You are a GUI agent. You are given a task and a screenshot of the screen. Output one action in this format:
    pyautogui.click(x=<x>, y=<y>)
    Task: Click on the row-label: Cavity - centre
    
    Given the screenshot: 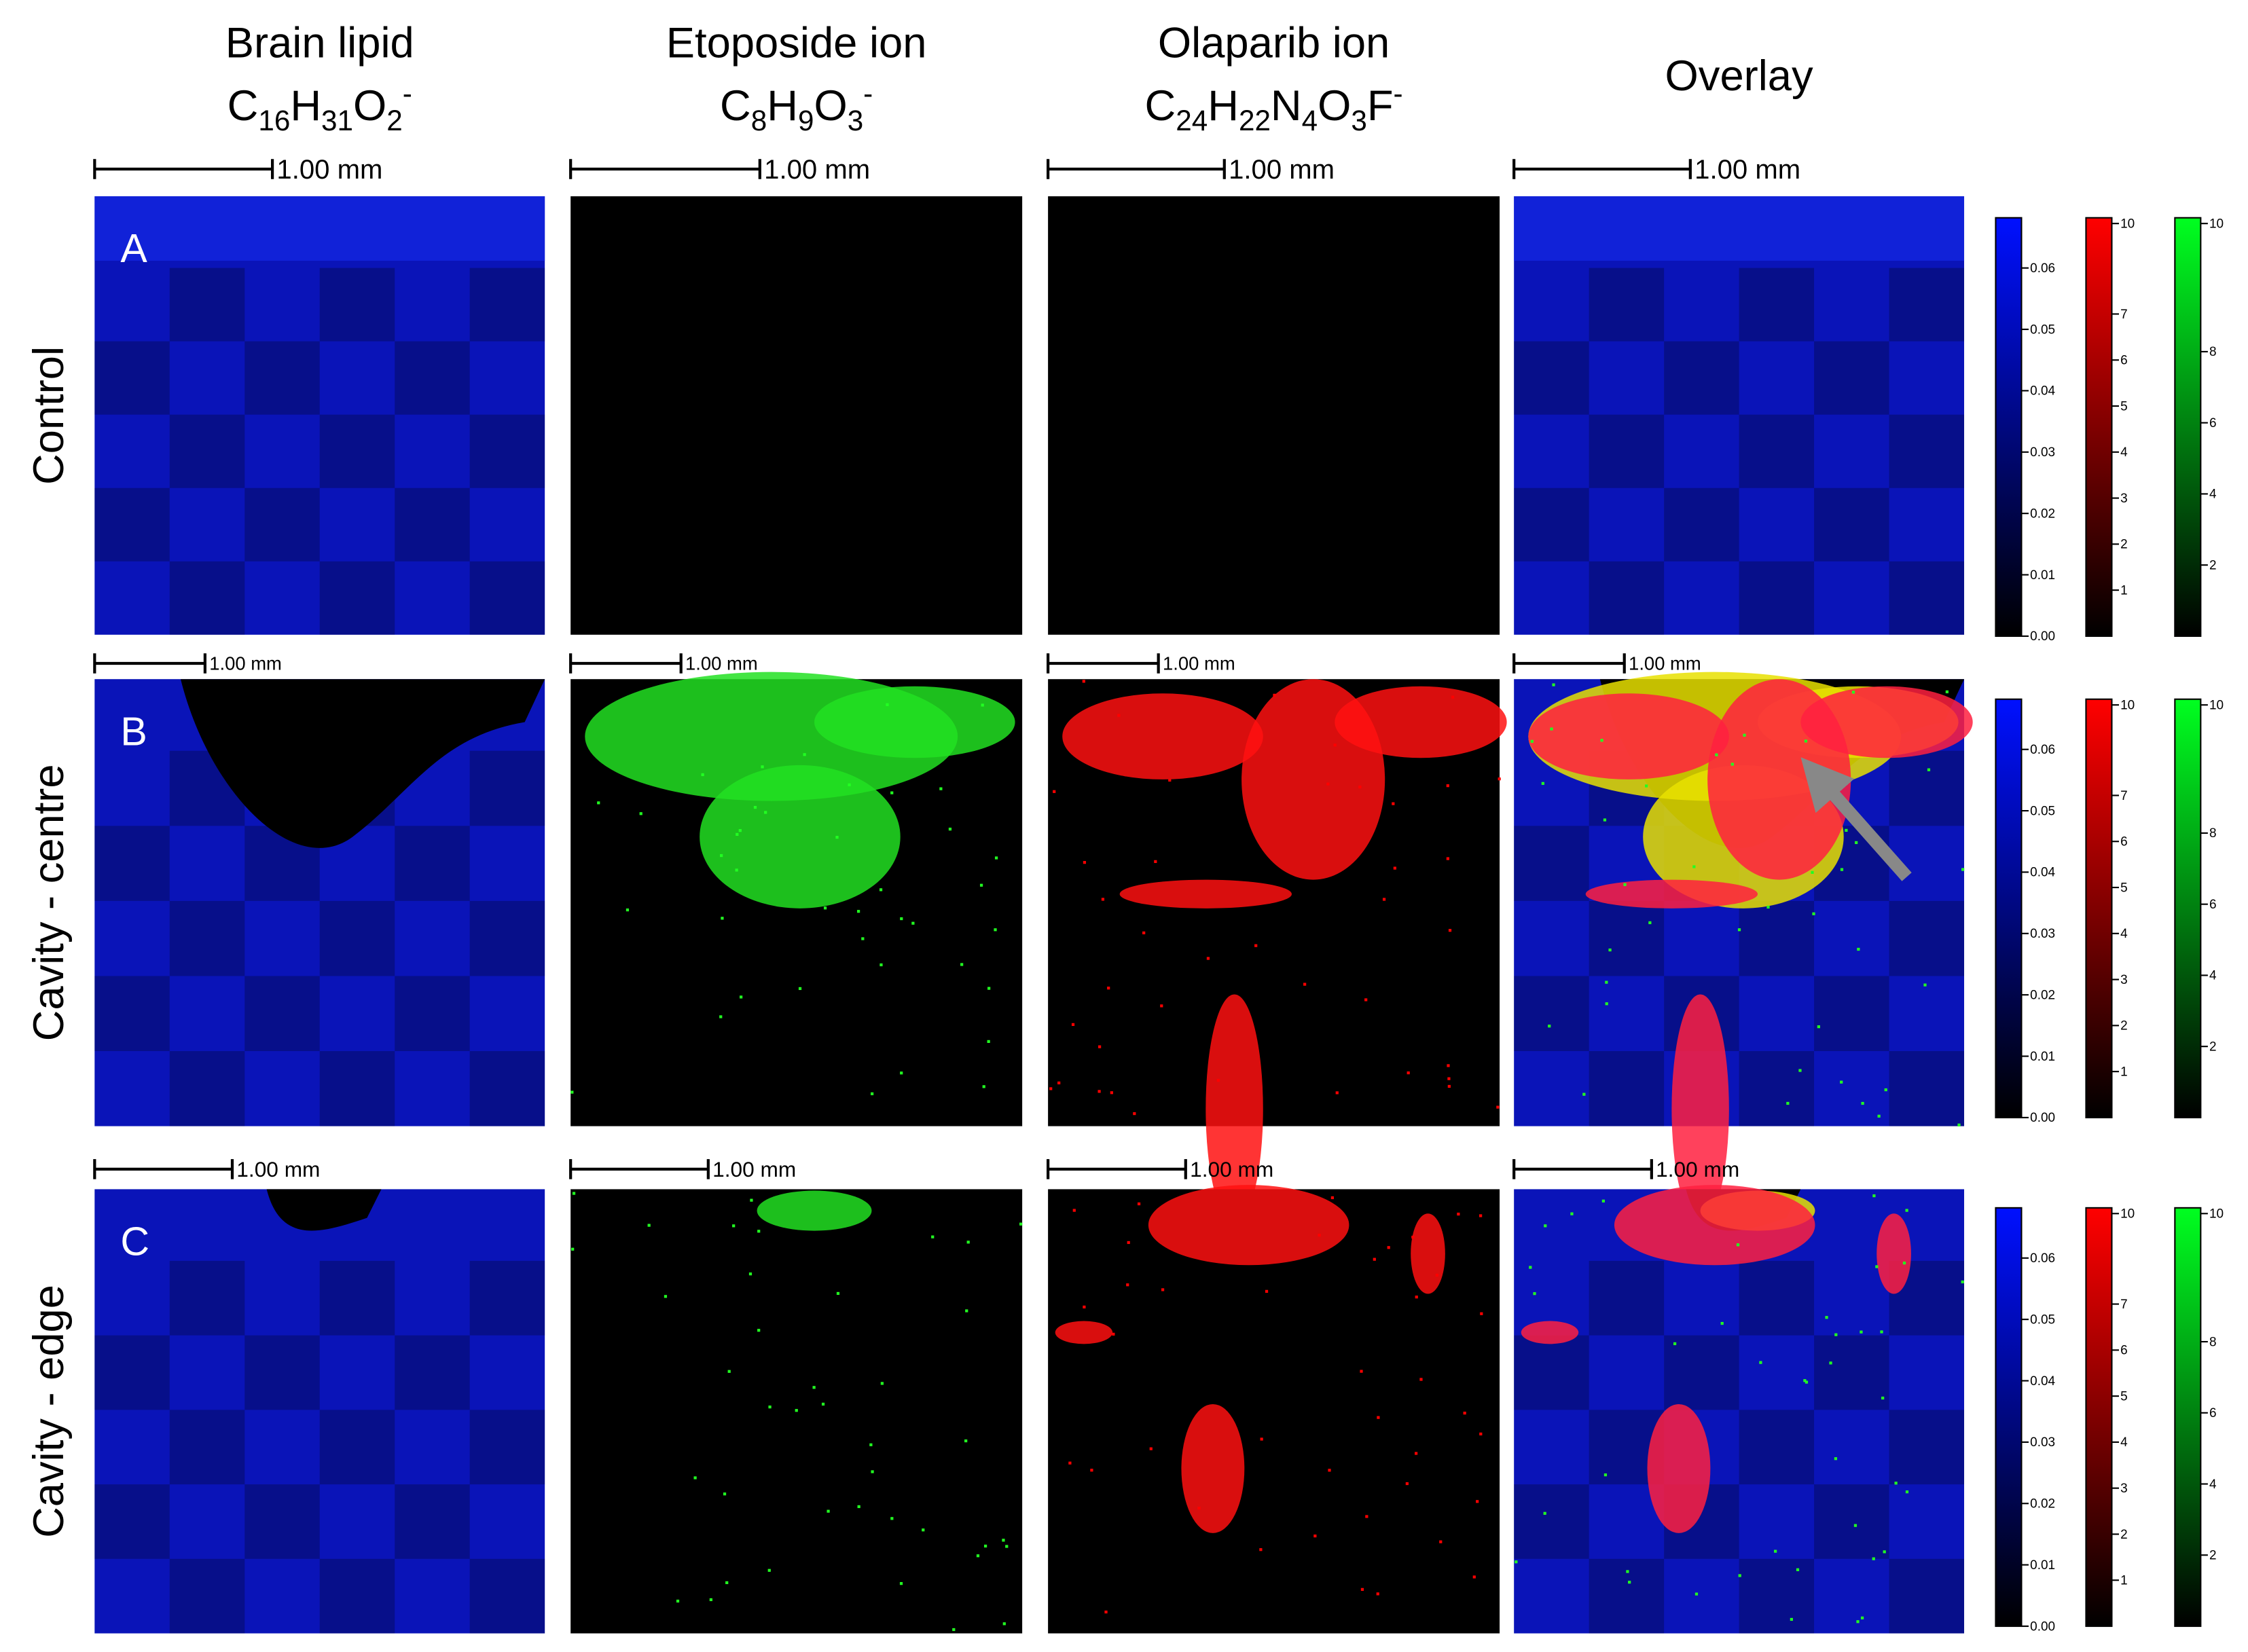 What is the action you would take?
    pyautogui.click(x=49, y=903)
    